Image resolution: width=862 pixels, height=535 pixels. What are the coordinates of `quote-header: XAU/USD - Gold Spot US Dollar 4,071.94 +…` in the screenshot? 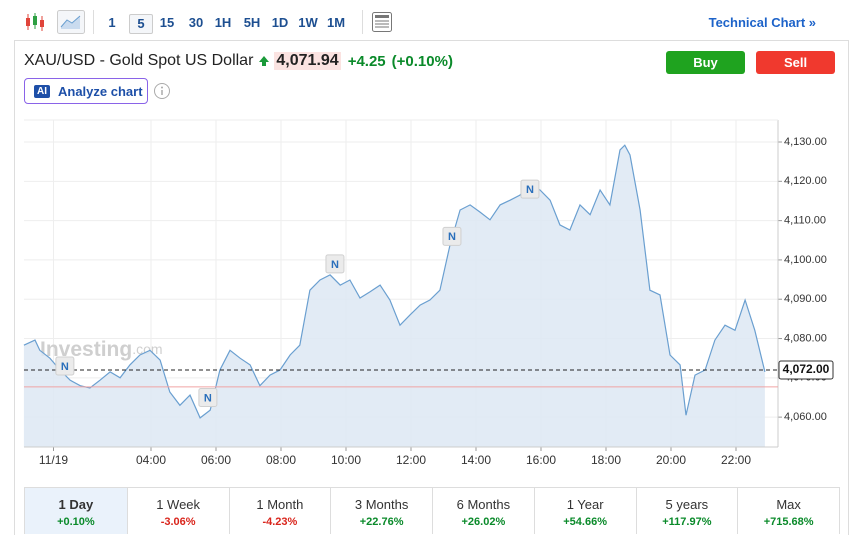 It's located at (238, 61).